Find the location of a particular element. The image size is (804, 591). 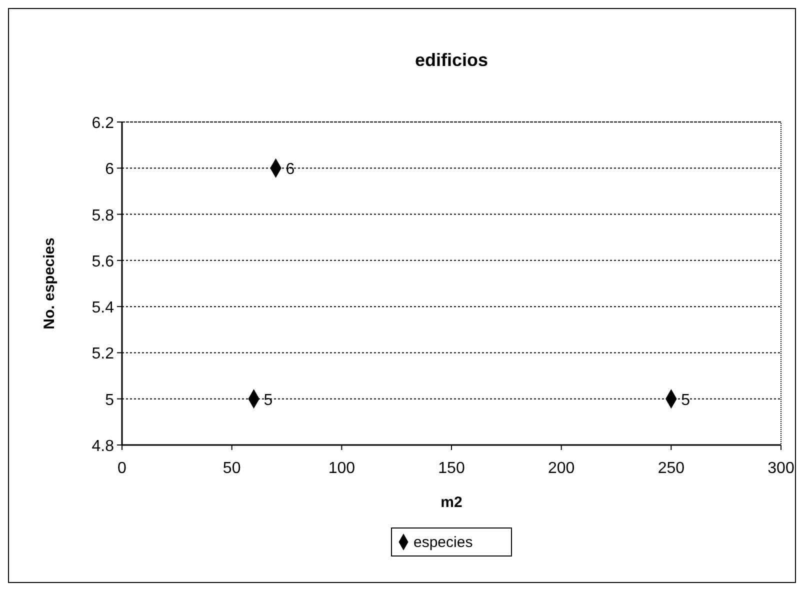

y-tick-label: 5.8 is located at coordinates (103, 215).